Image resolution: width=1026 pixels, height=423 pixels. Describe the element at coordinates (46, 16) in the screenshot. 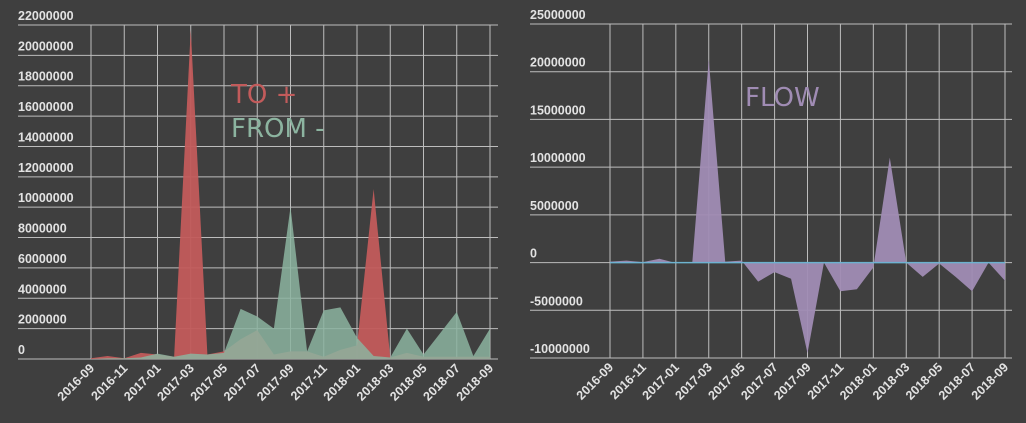

I see `y-tick-label: 22000000` at that location.